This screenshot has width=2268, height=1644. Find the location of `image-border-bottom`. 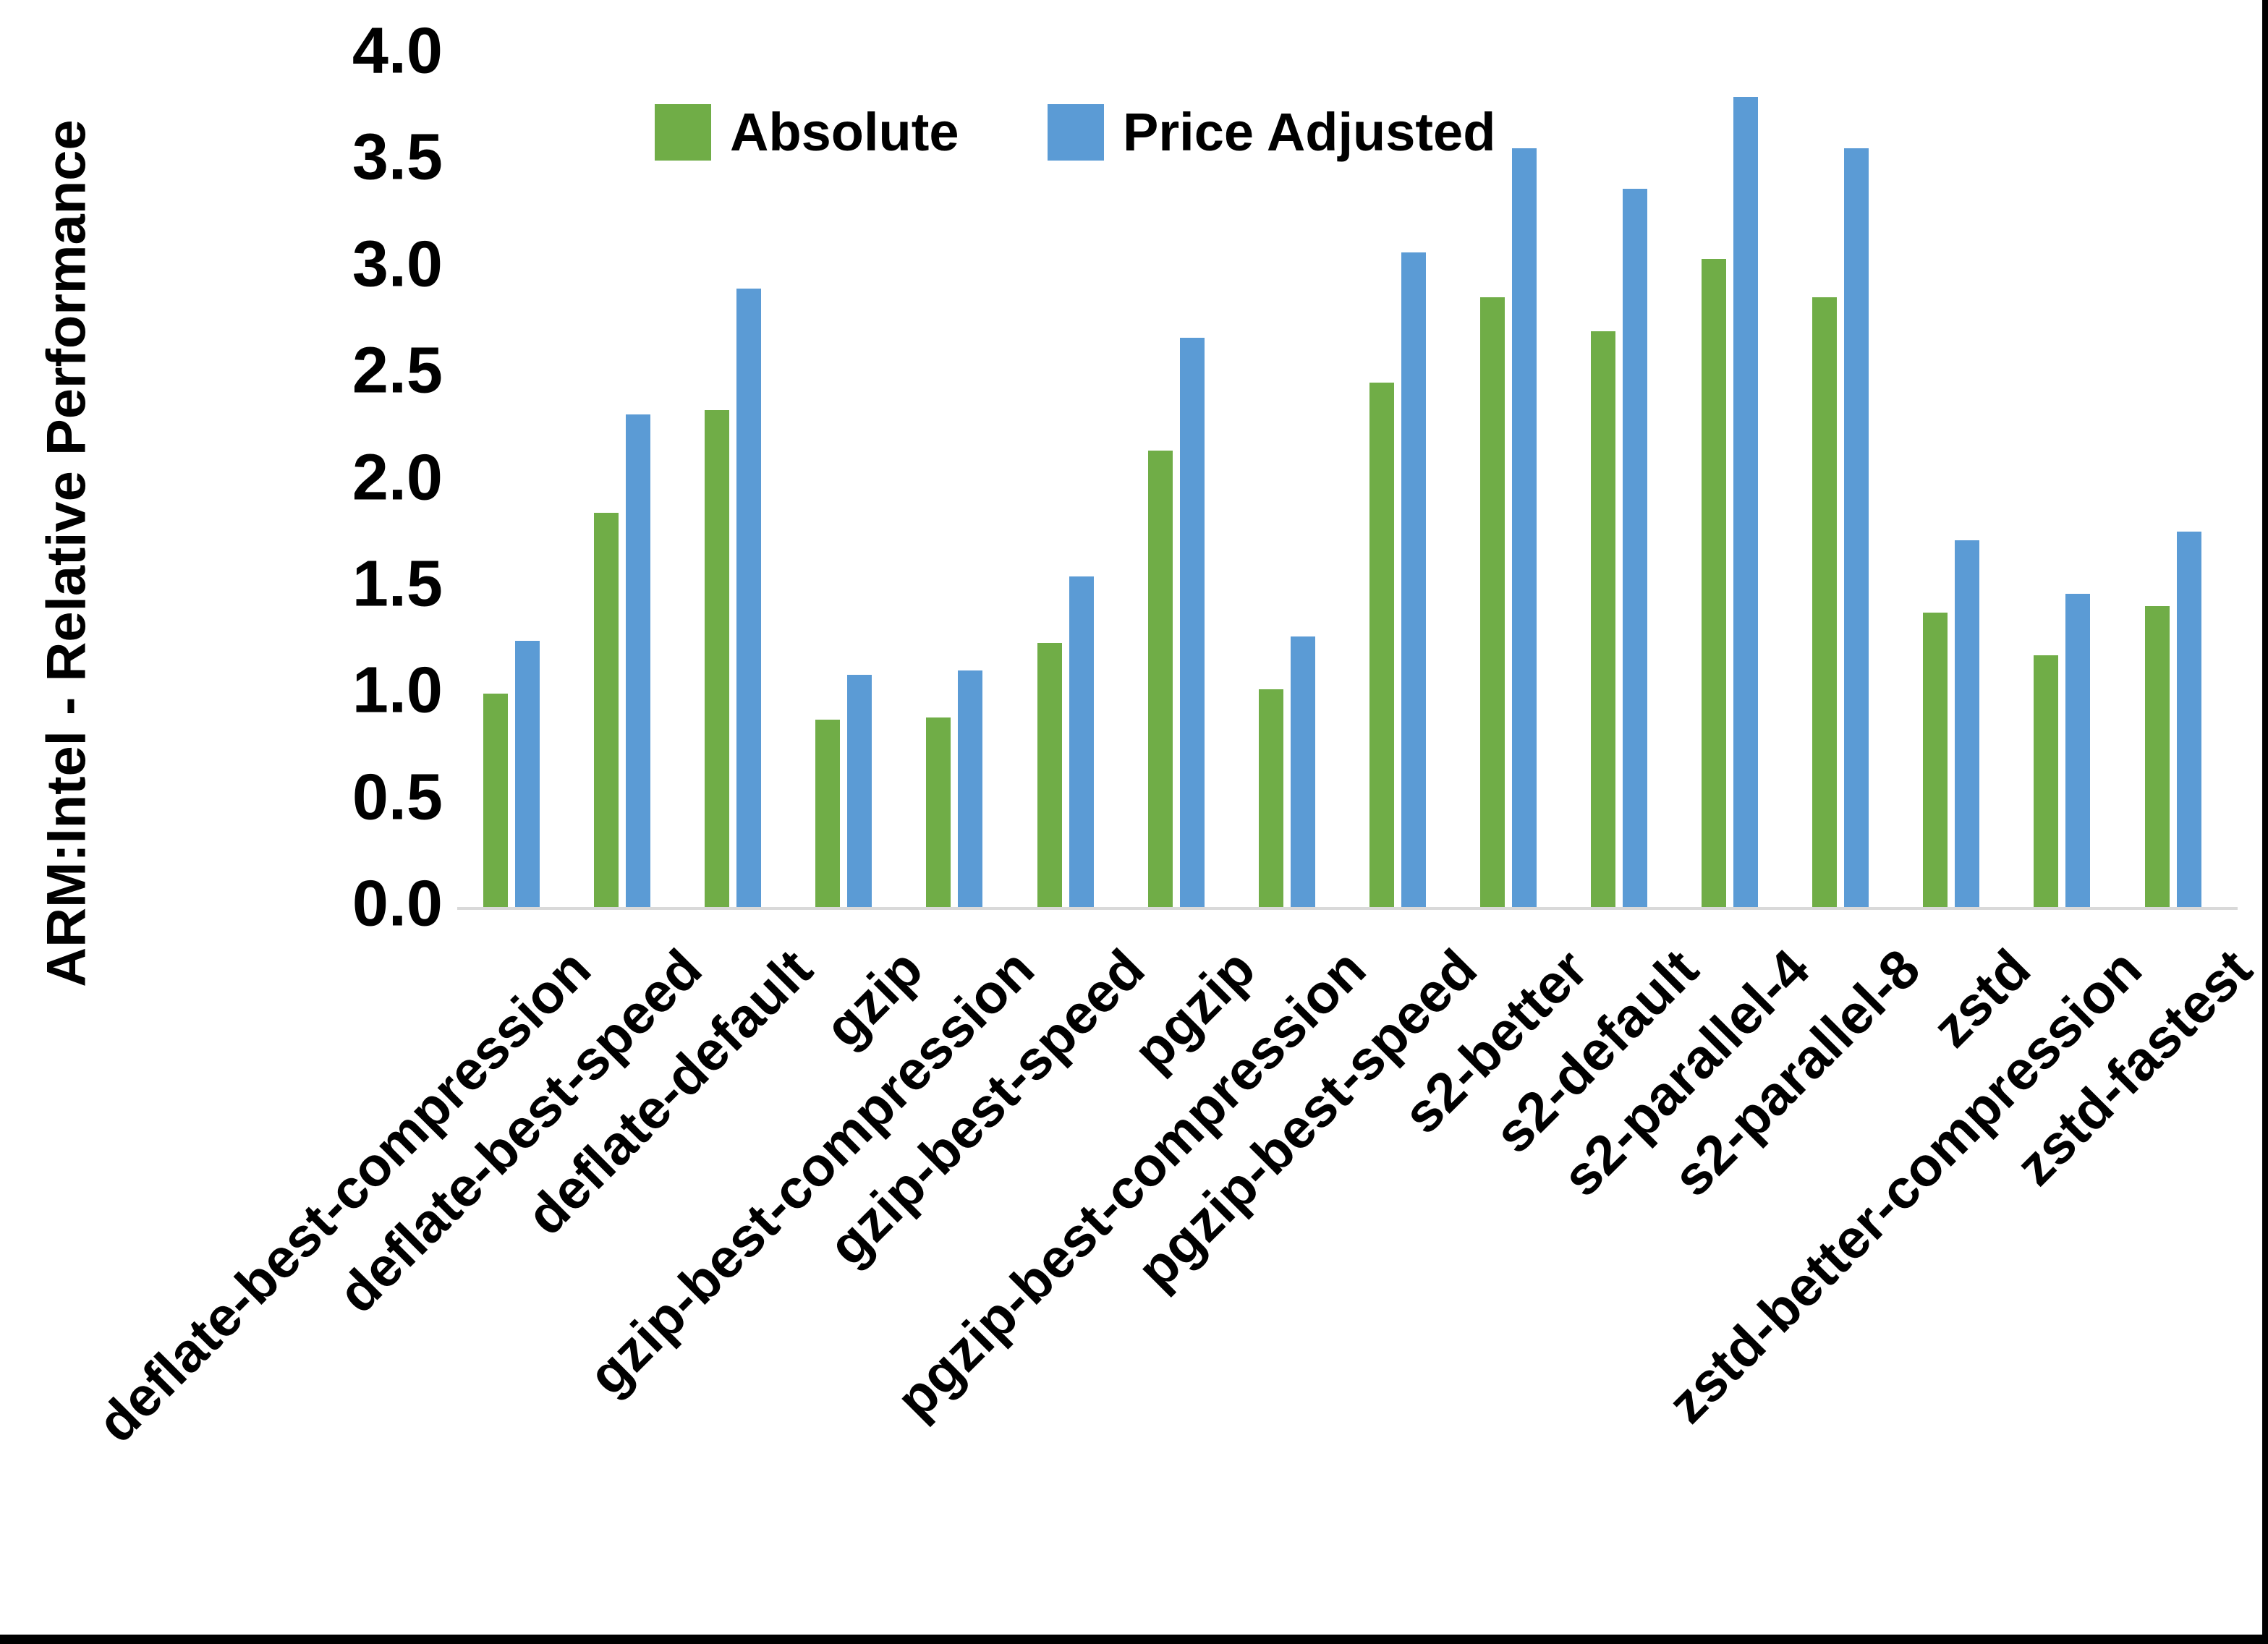

image-border-bottom is located at coordinates (1134, 1639).